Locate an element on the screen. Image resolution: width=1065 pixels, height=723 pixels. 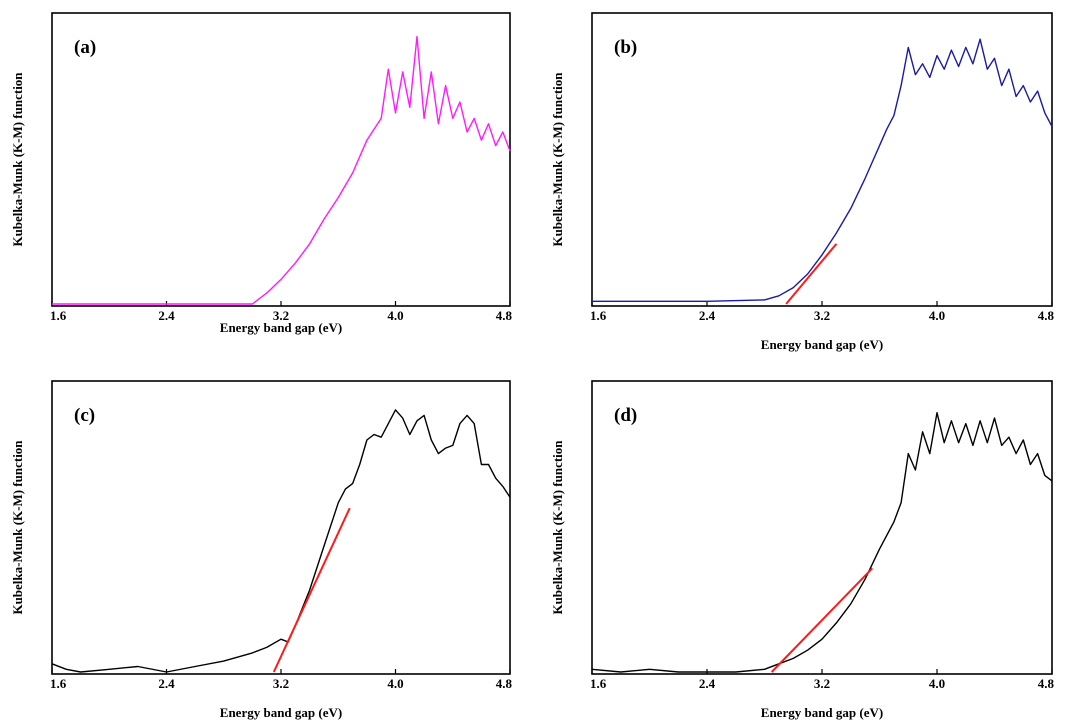
panel-label: (d) is located at coordinates (625, 415).